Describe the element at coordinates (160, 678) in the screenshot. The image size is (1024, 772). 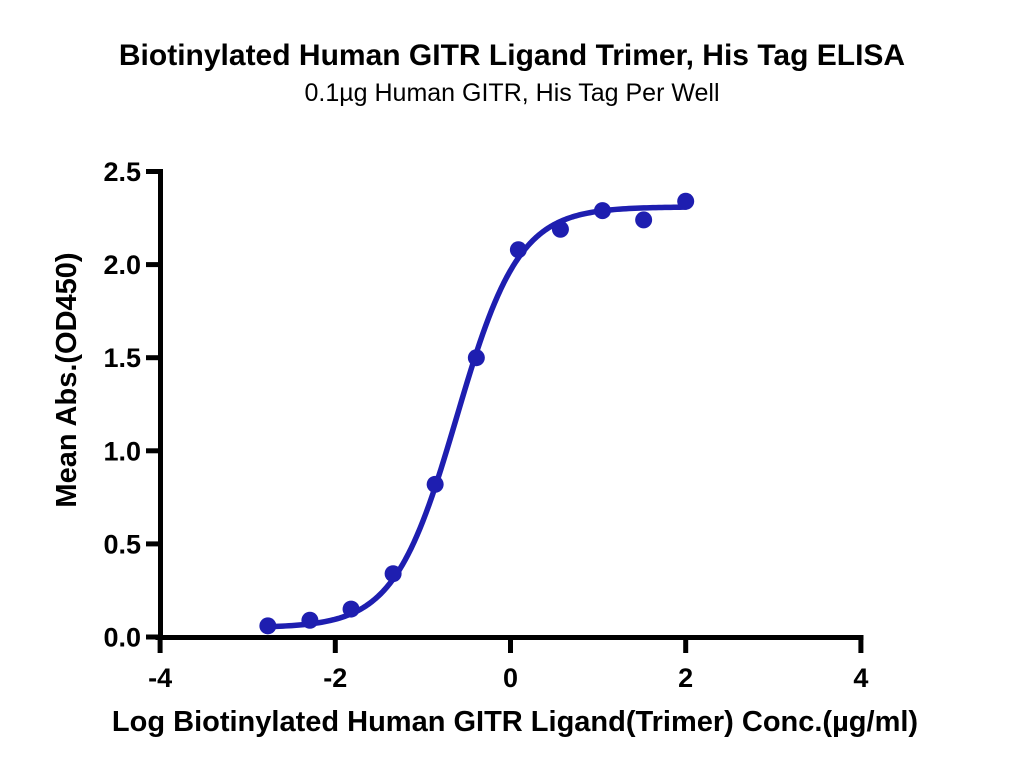
I see `x-tick-label: -4` at that location.